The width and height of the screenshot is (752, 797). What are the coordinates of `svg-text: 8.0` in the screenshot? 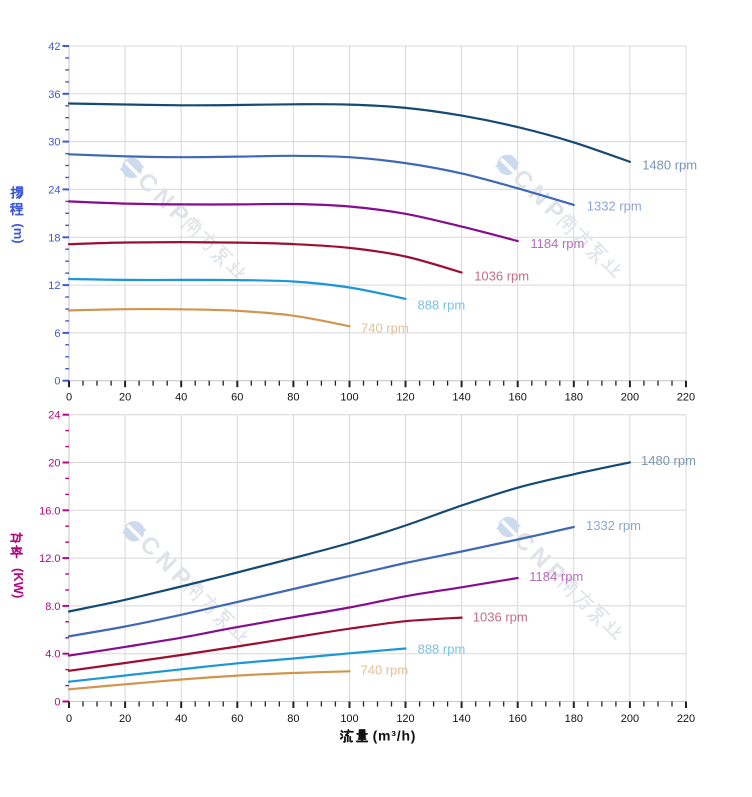 It's located at (52, 607).